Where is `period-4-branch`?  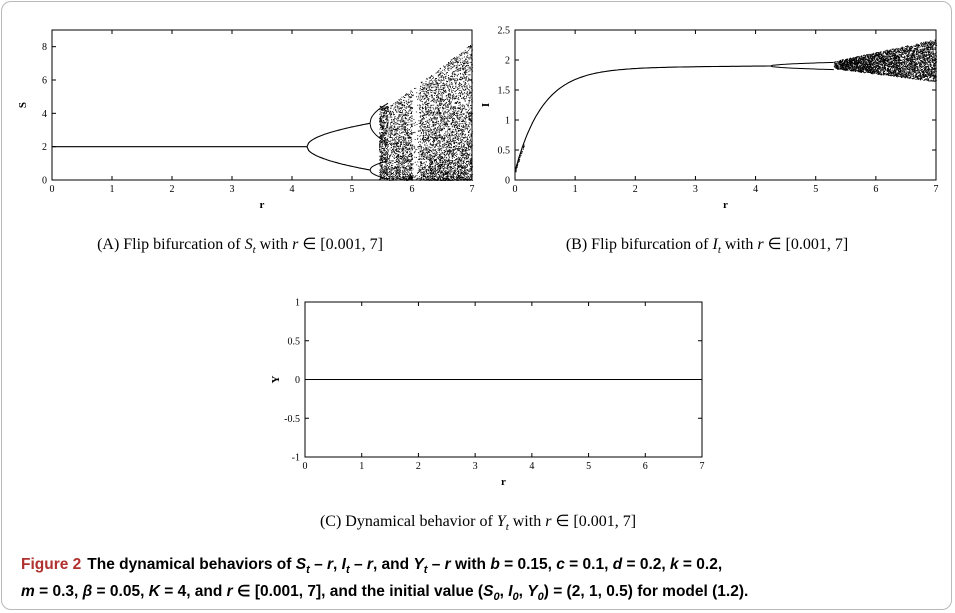 period-4-branch is located at coordinates (379, 133).